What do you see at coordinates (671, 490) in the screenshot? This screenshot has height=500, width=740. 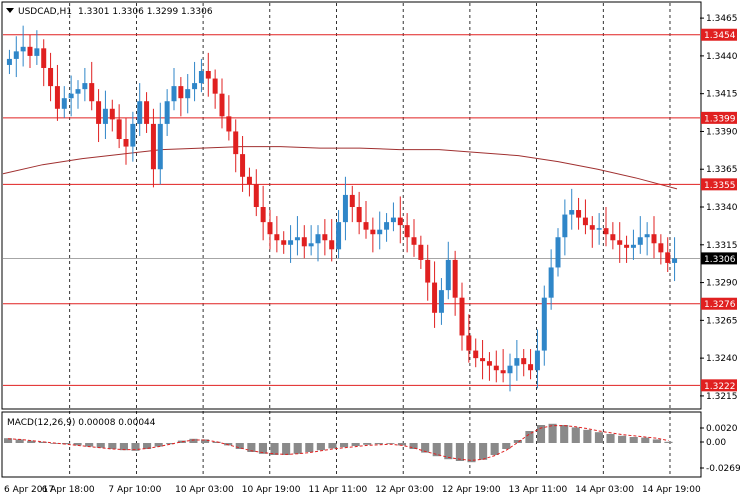 I see `time-tick: 14 Apr 19:00` at bounding box center [671, 490].